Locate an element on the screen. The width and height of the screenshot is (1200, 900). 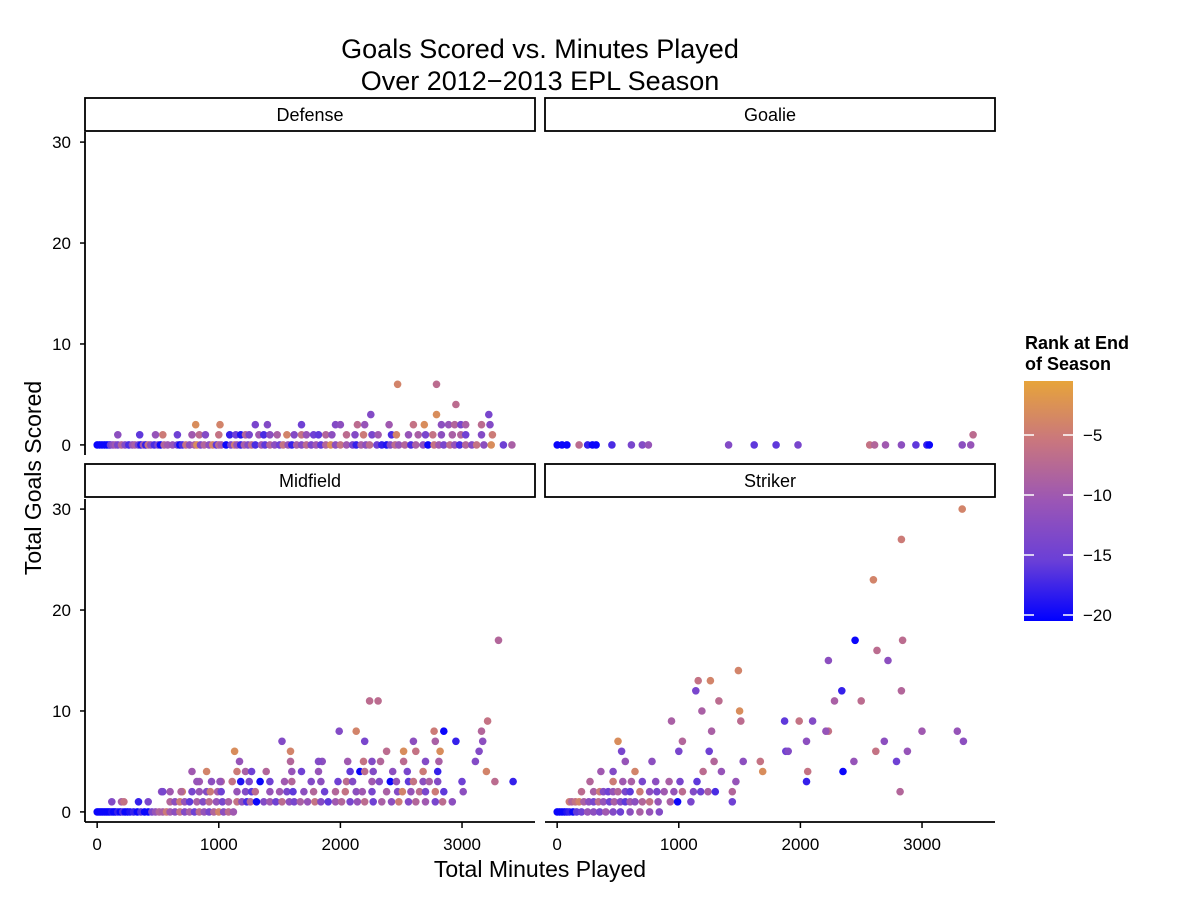
facet-strip-label-goalie: Goalie is located at coordinates (770, 115).